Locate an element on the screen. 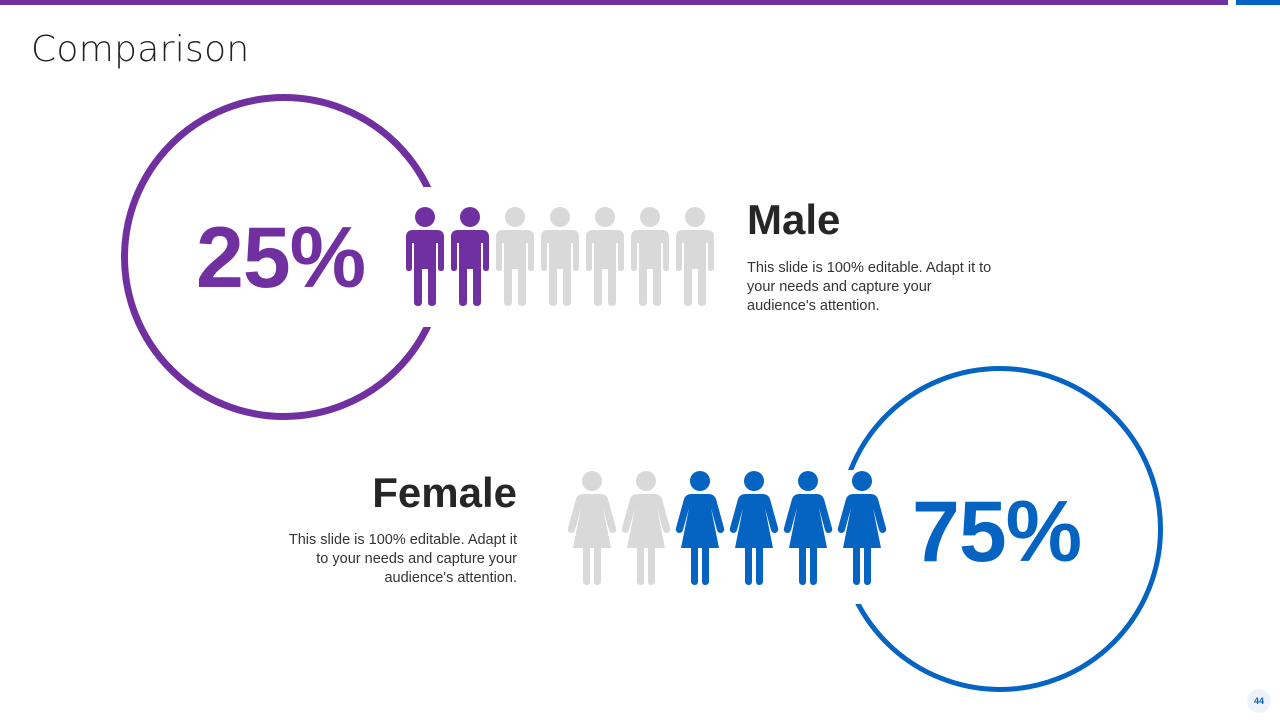  male-people-row is located at coordinates (560, 256).